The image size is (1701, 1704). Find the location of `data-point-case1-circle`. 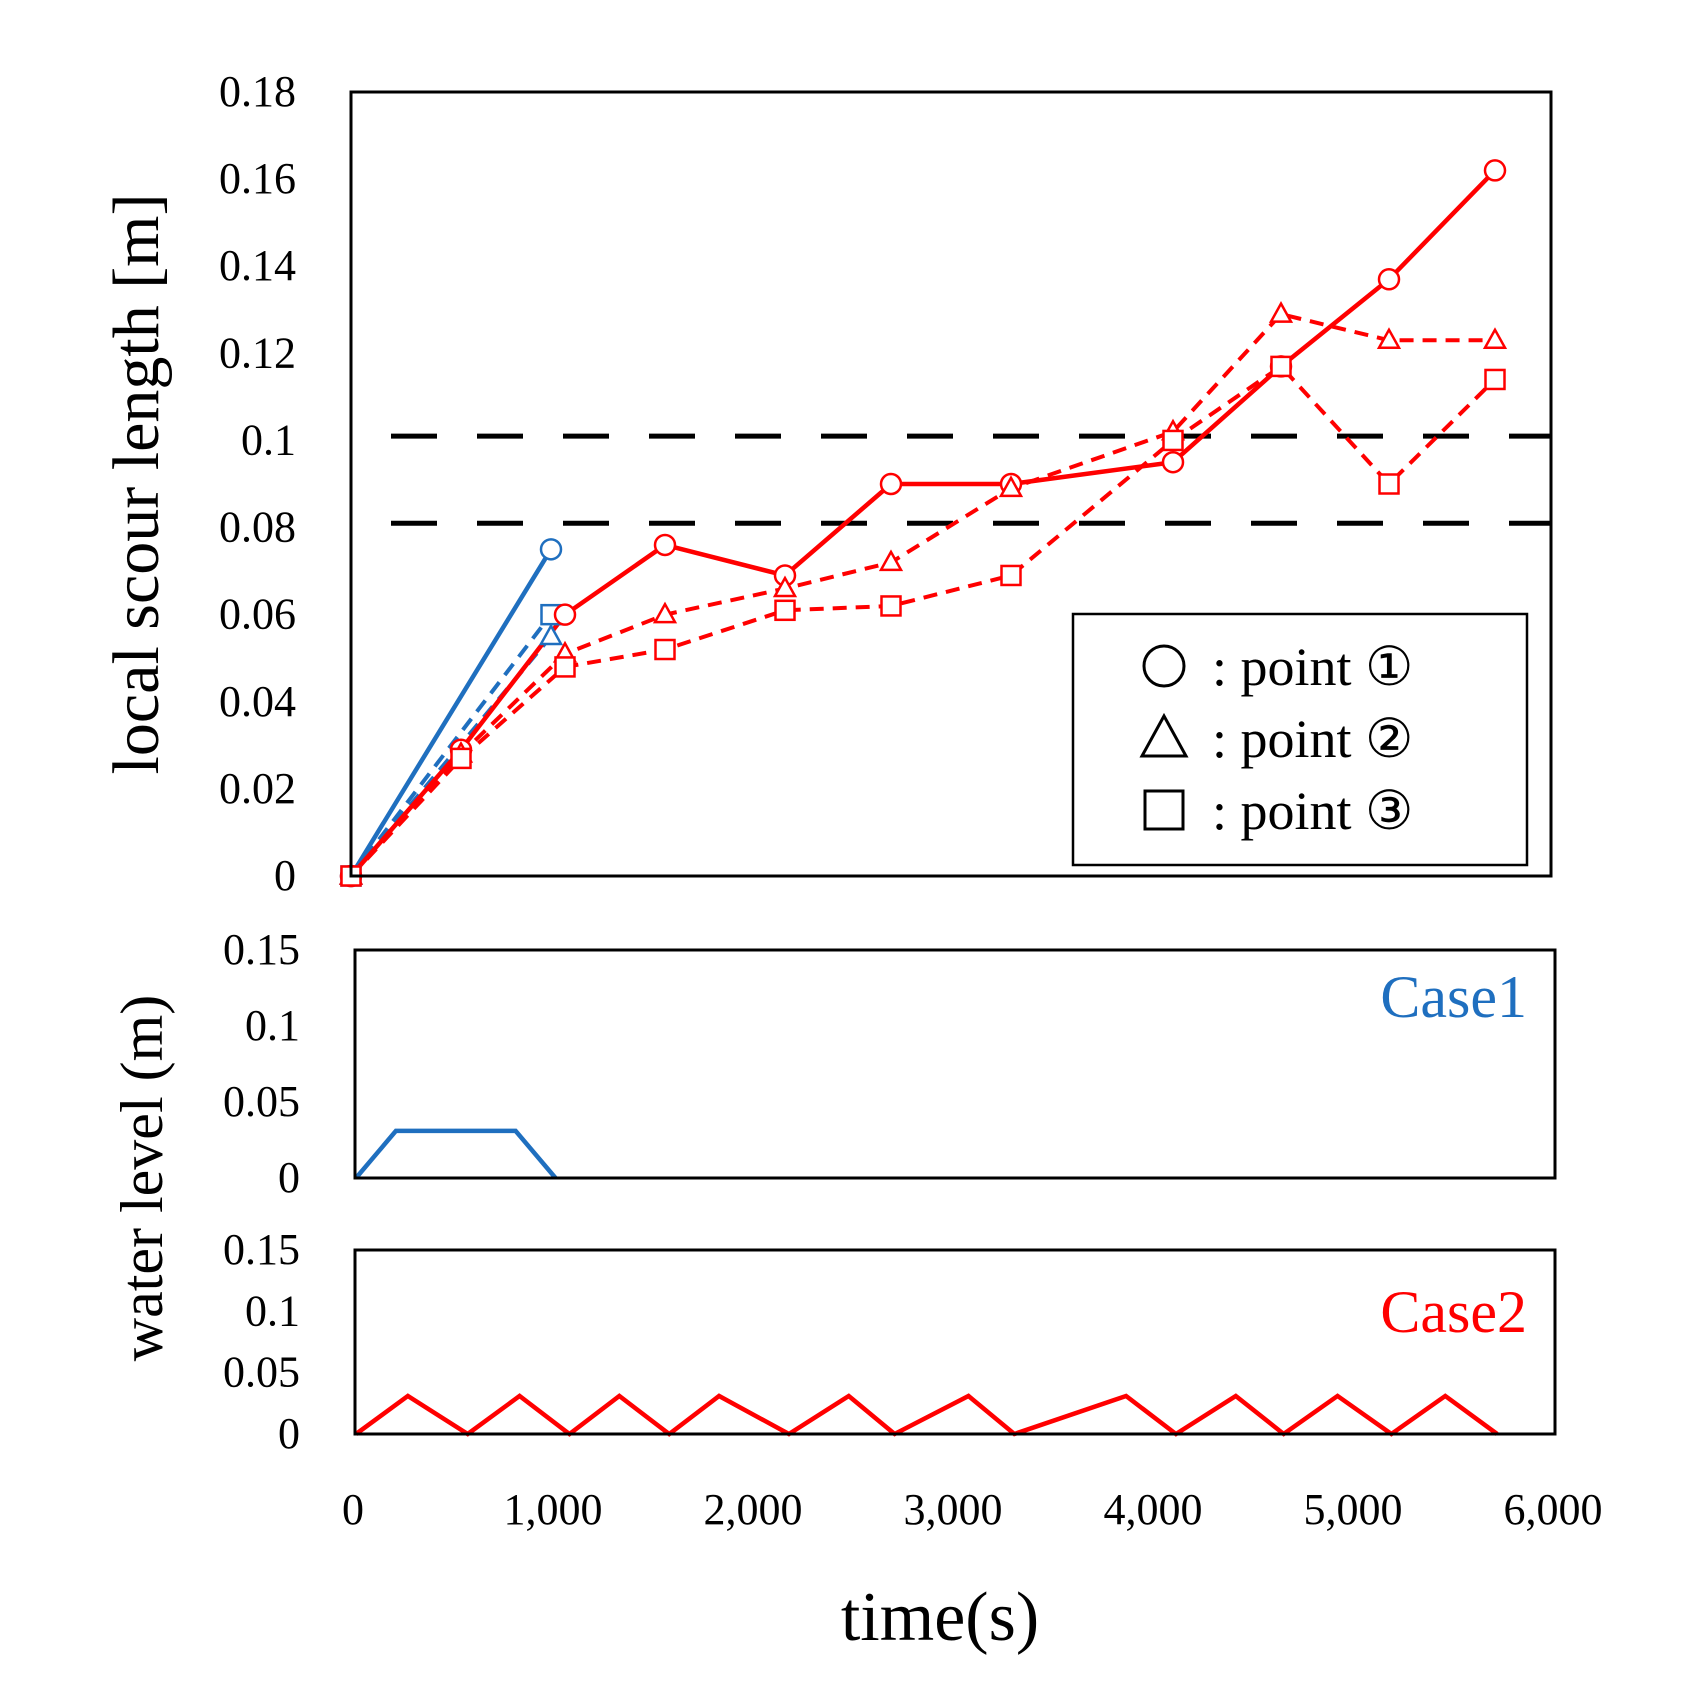

data-point-case1-circle is located at coordinates (551, 549).